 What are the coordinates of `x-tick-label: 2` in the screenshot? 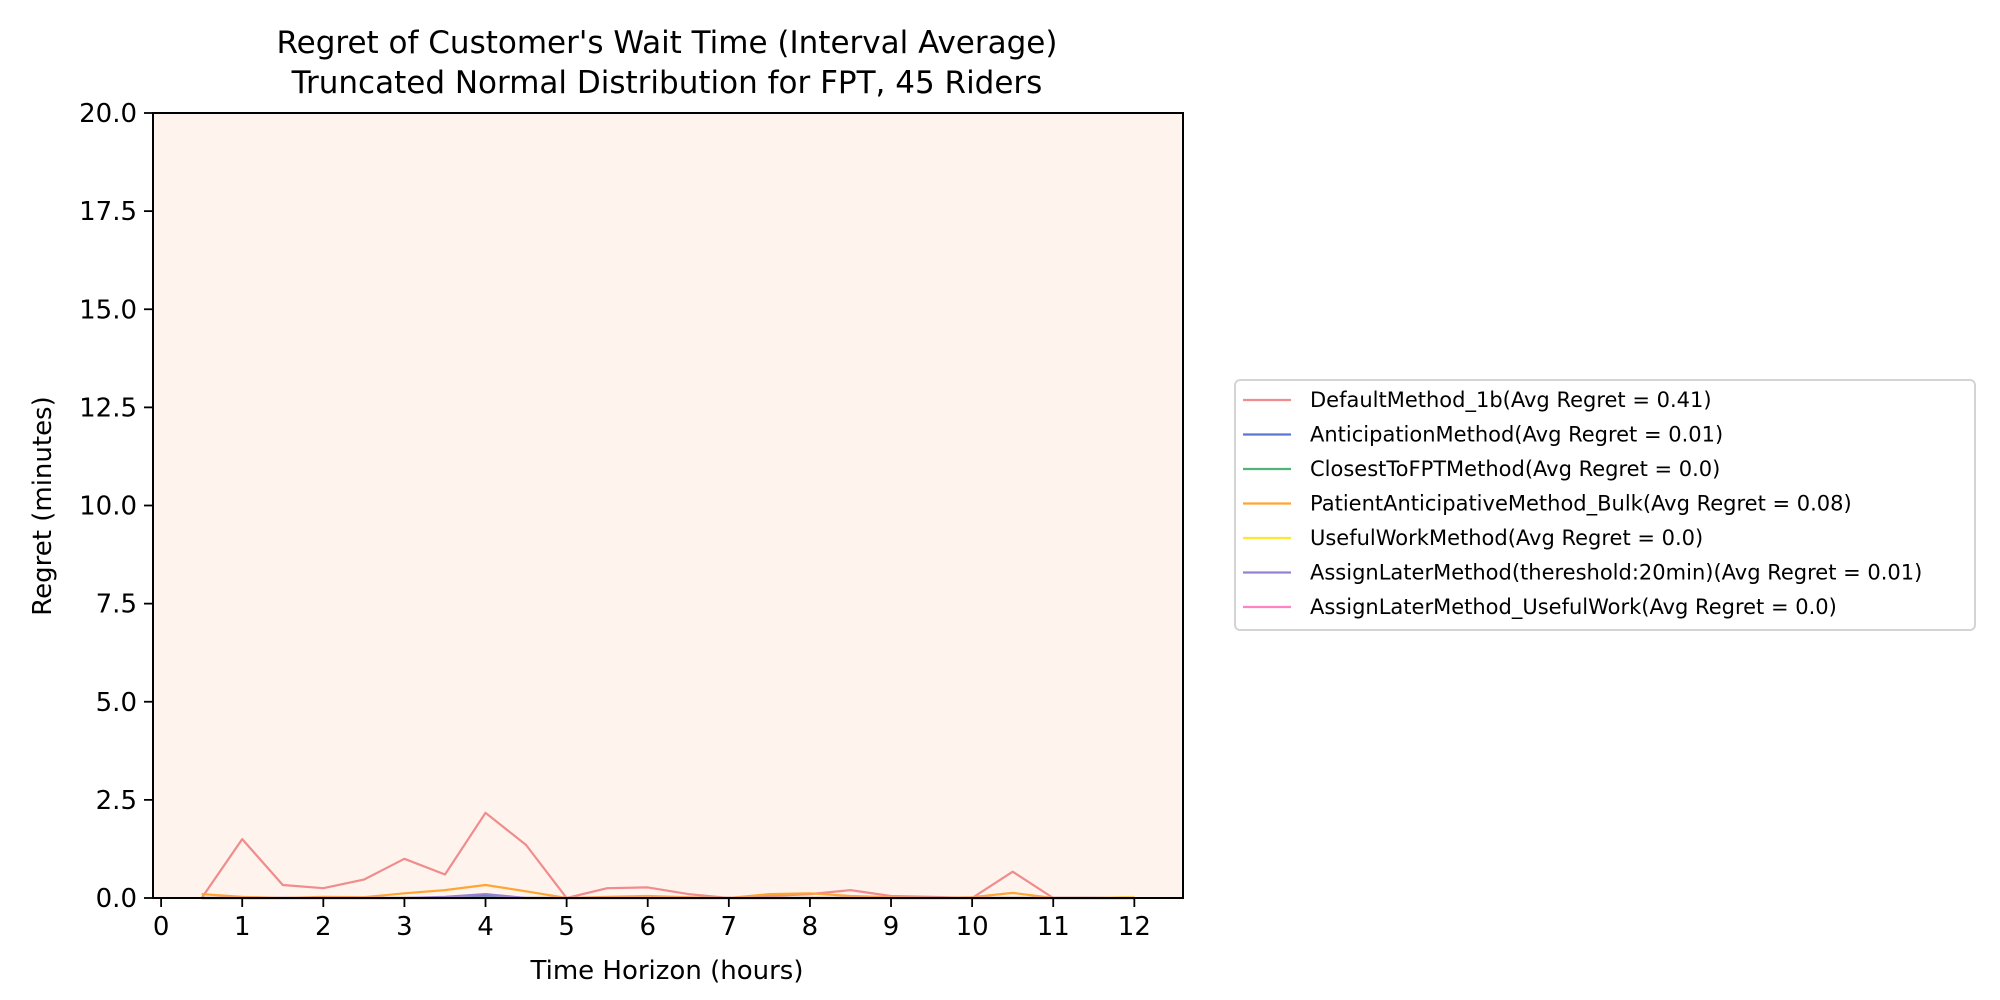 It's located at (323, 927).